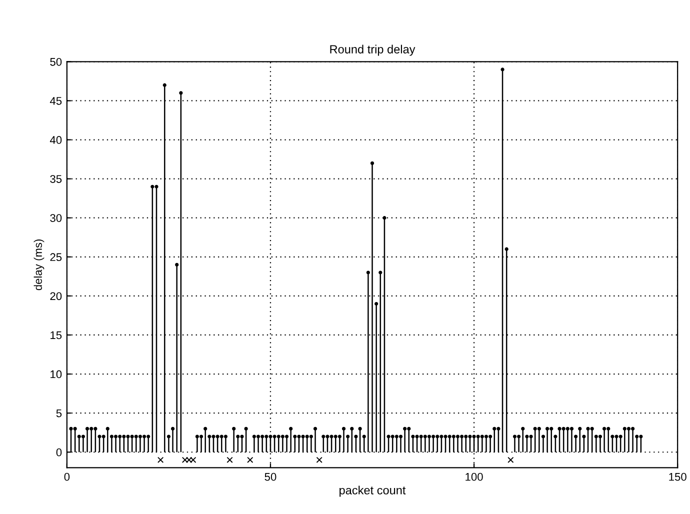 This screenshot has height=514, width=690. Describe the element at coordinates (677, 476) in the screenshot. I see `x-tick-label: 150` at that location.